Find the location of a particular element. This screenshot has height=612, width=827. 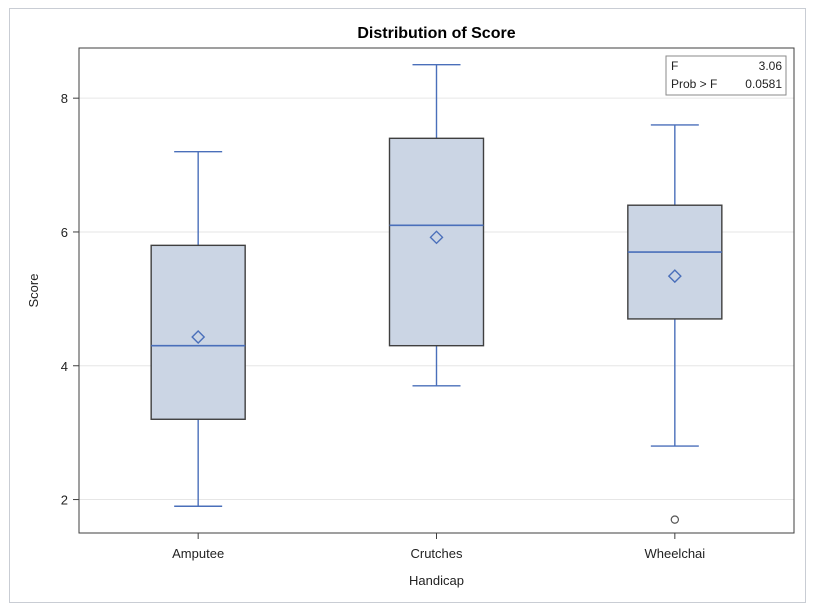

stats-inset: F 3.06 Prob > F 0.0581 is located at coordinates (726, 75).